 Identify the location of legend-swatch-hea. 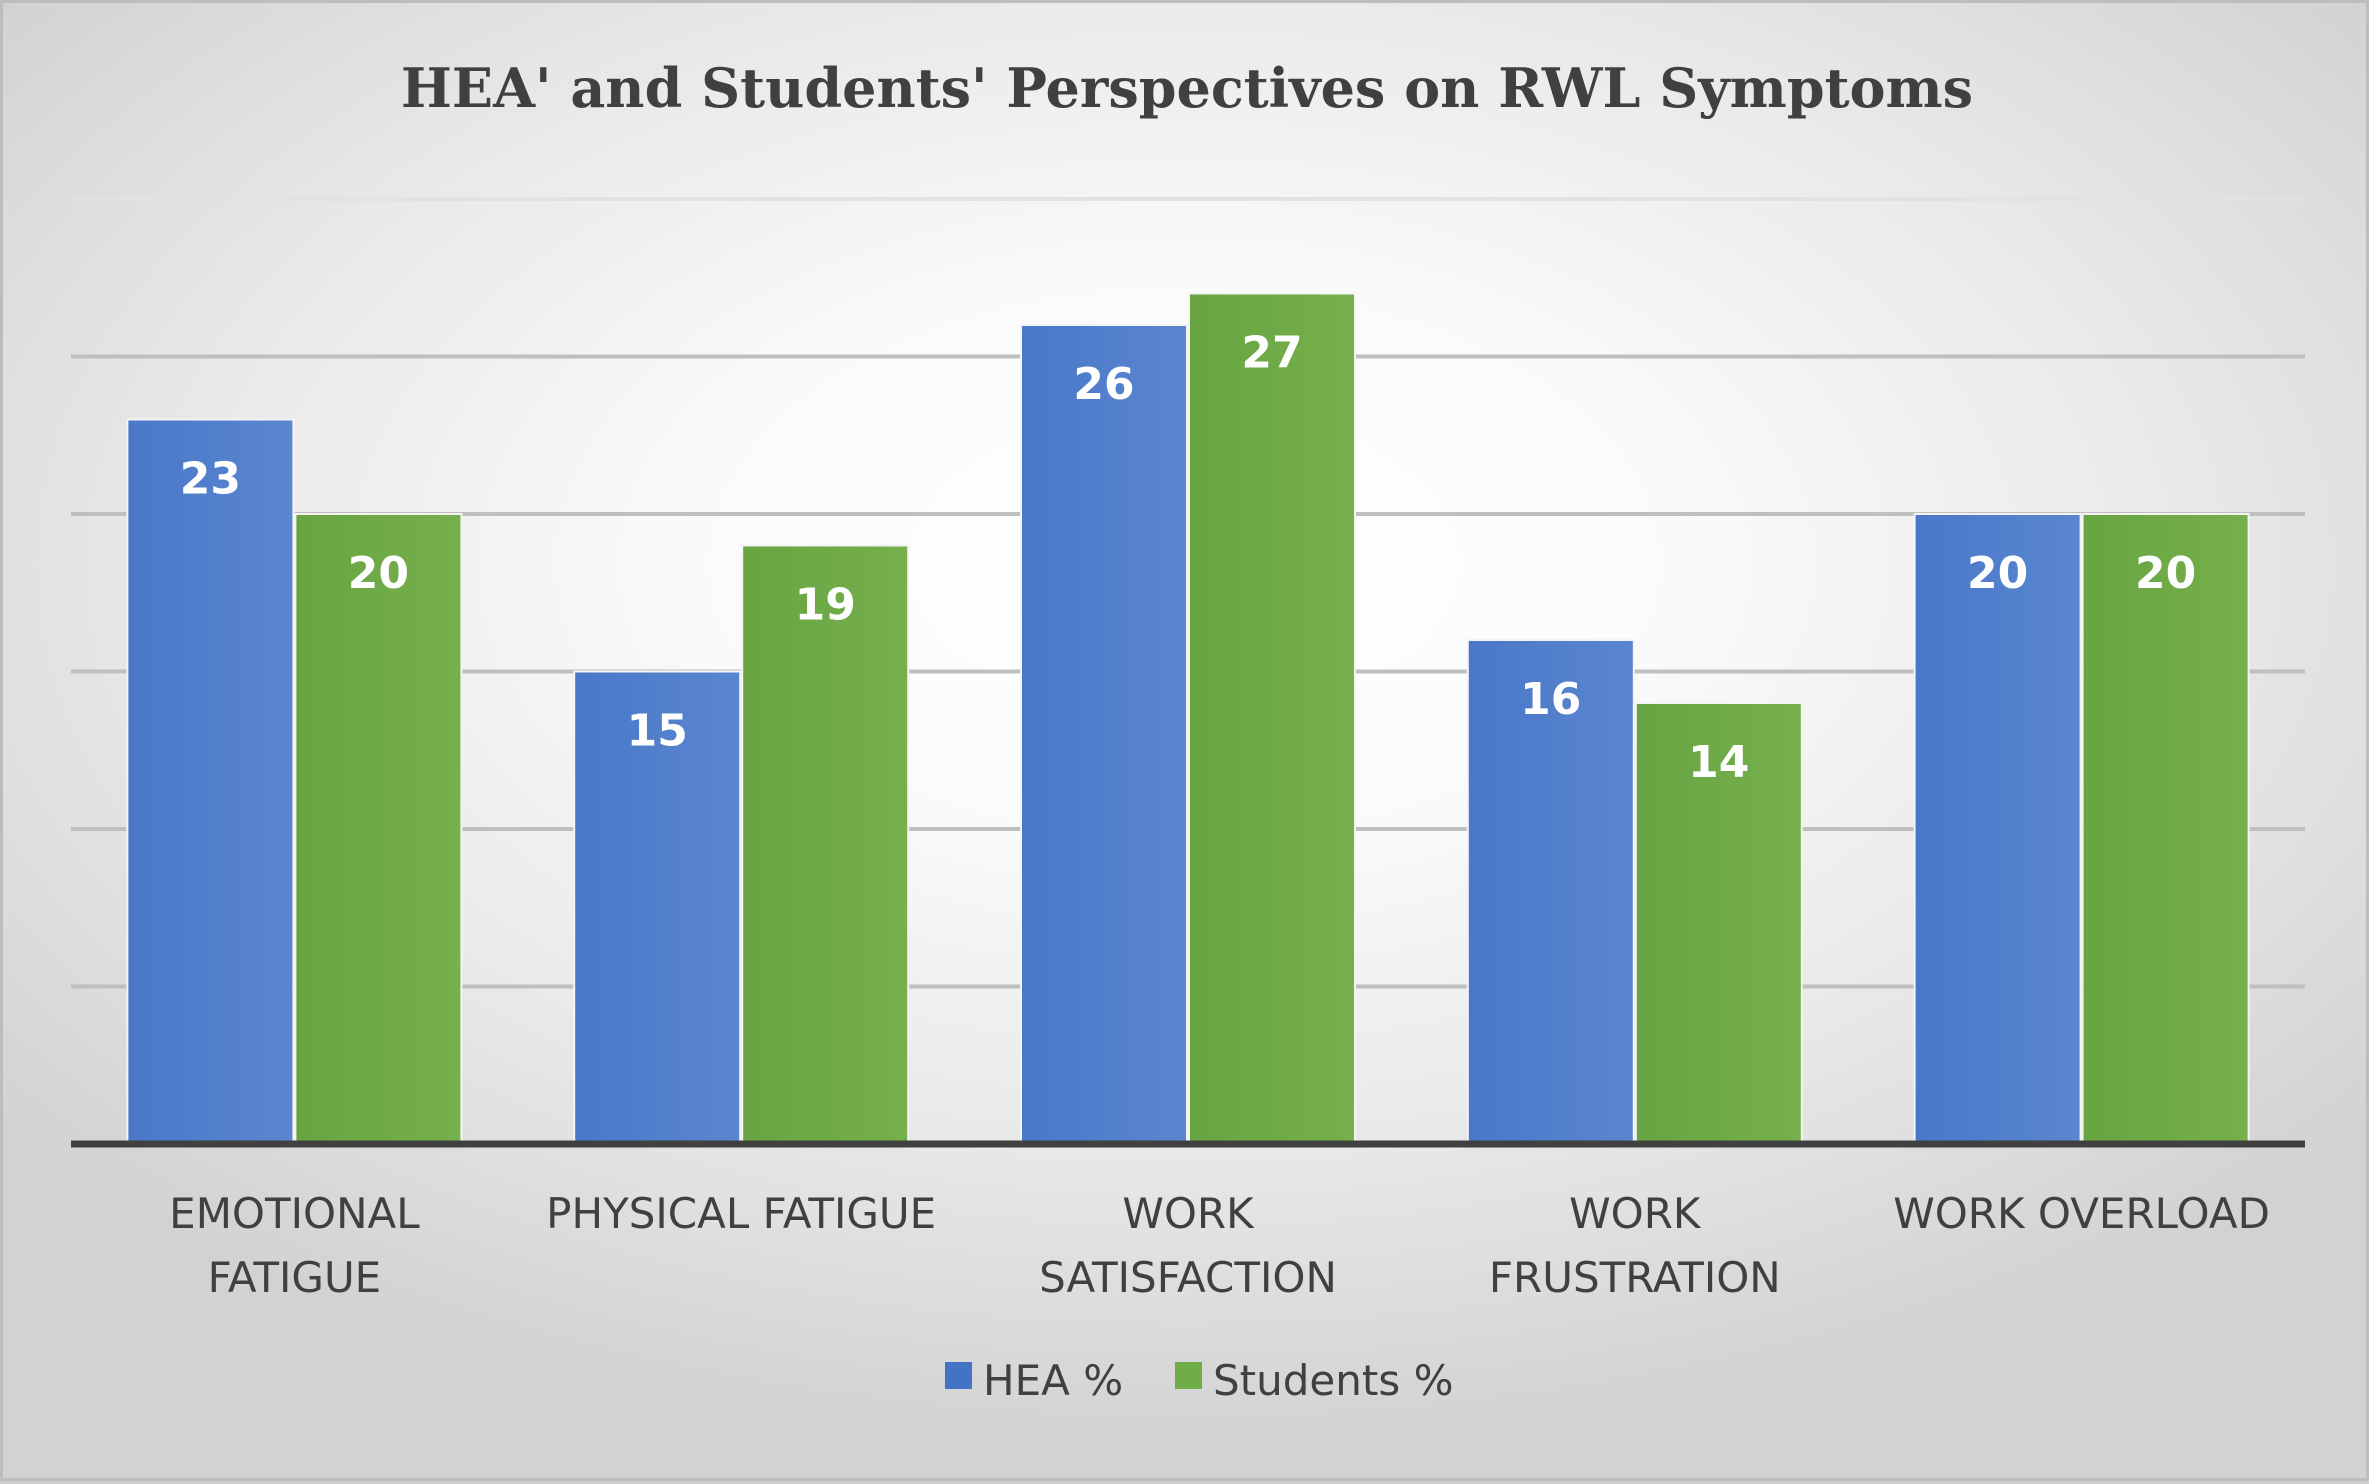
(958, 1375).